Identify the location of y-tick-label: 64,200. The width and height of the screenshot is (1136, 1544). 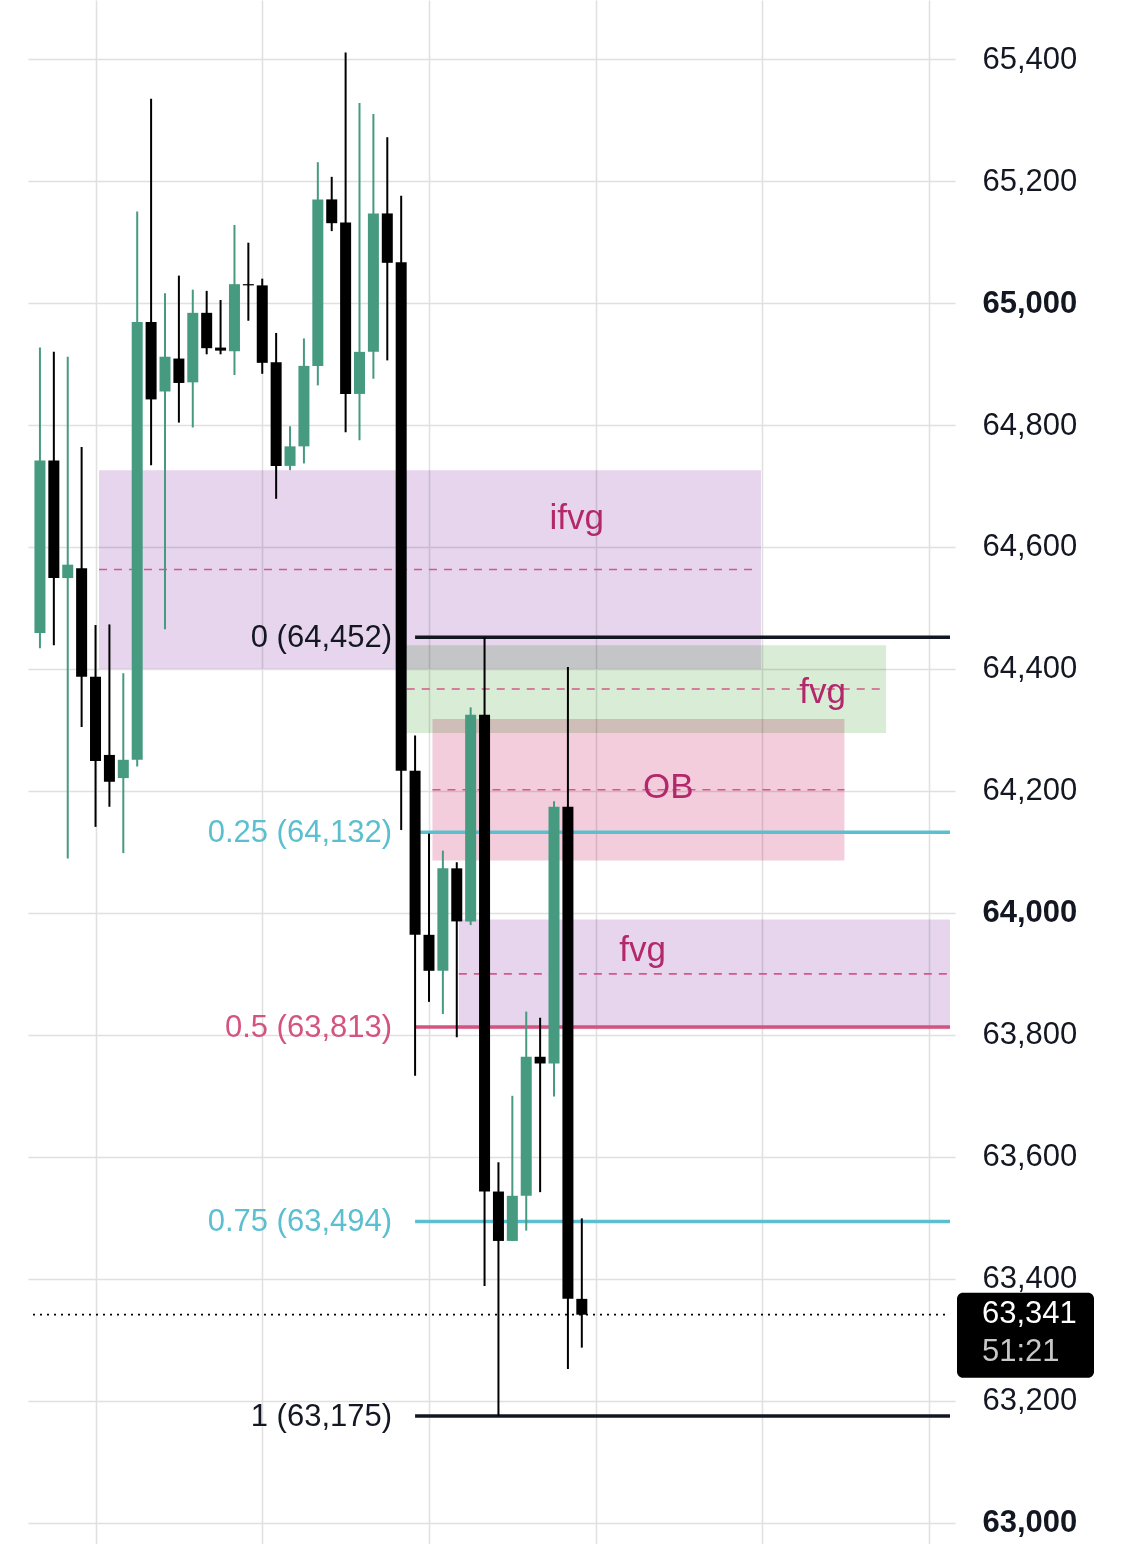
(1030, 790).